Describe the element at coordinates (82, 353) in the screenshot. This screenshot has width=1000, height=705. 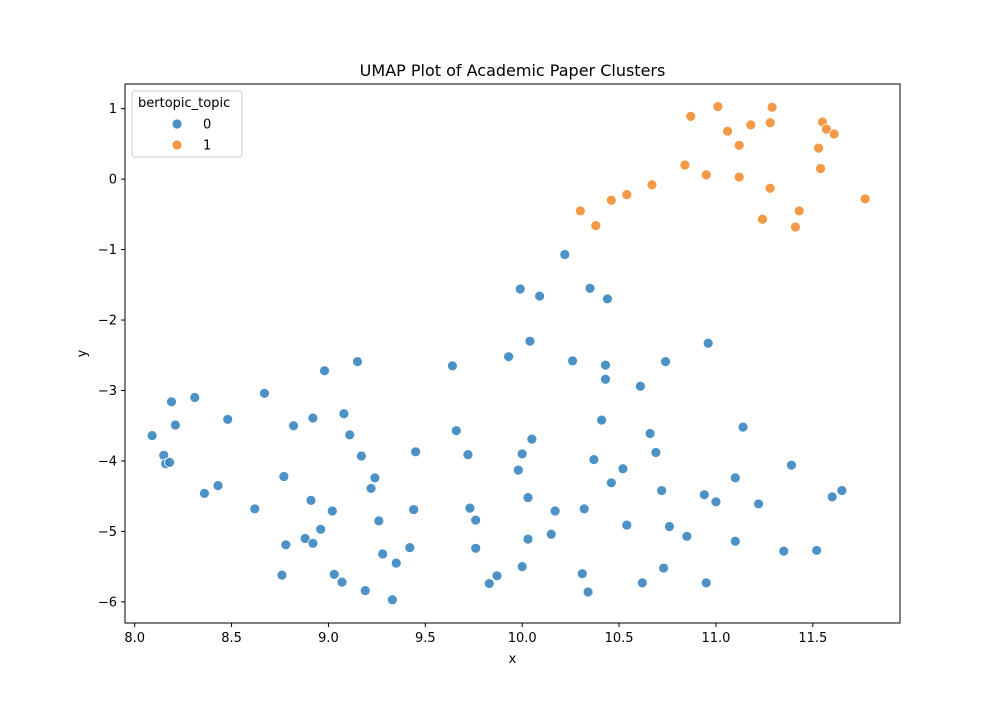
I see `y-axis-label: y` at that location.